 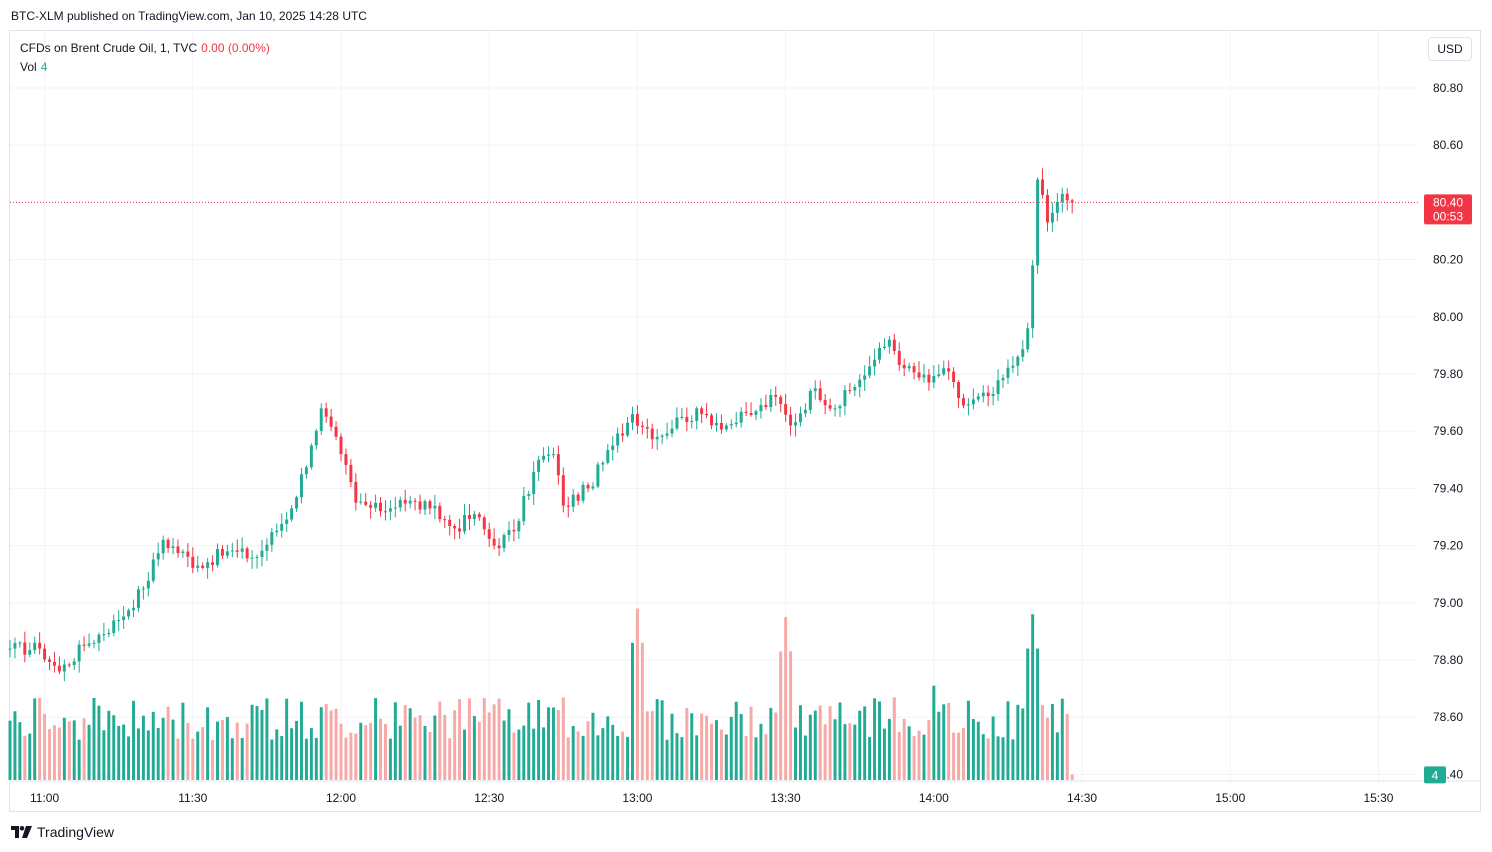 What do you see at coordinates (1448, 260) in the screenshot?
I see `price-tick-label: 80.20` at bounding box center [1448, 260].